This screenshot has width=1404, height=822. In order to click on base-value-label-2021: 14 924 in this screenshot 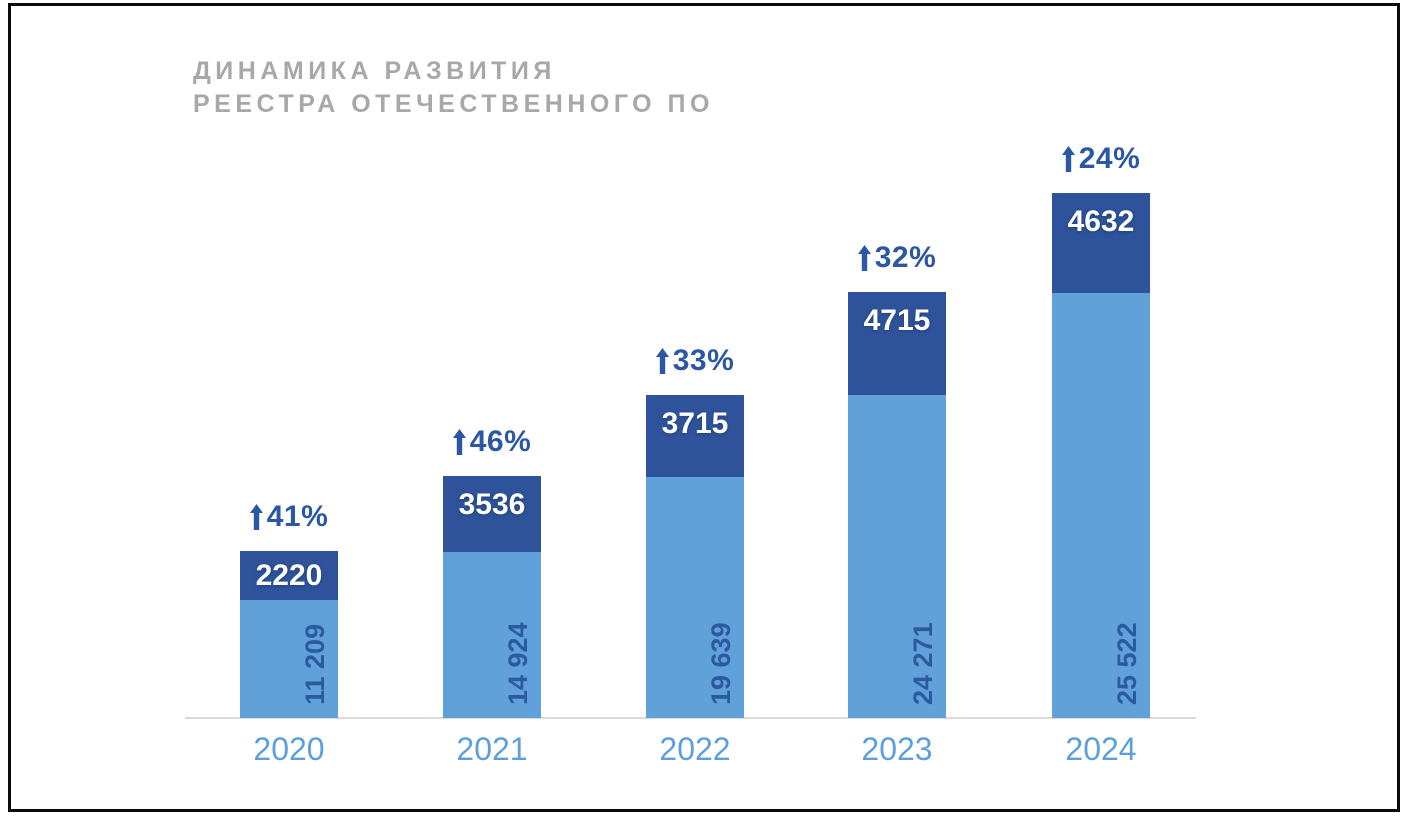, I will do `click(518, 663)`.